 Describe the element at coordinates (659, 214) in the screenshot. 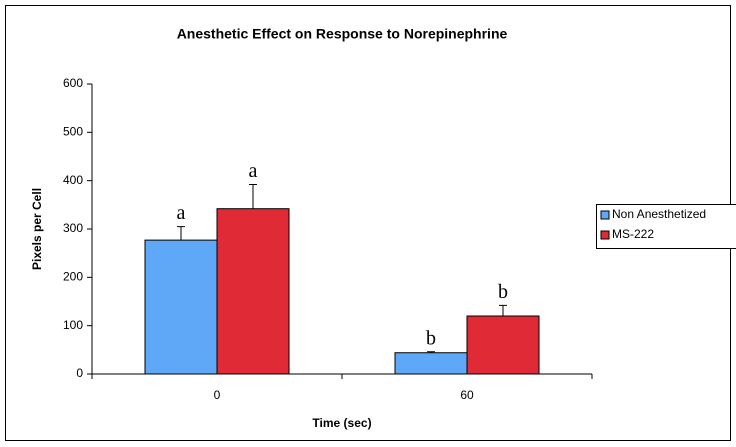

I see `legend-label: Non Anesthetized` at that location.